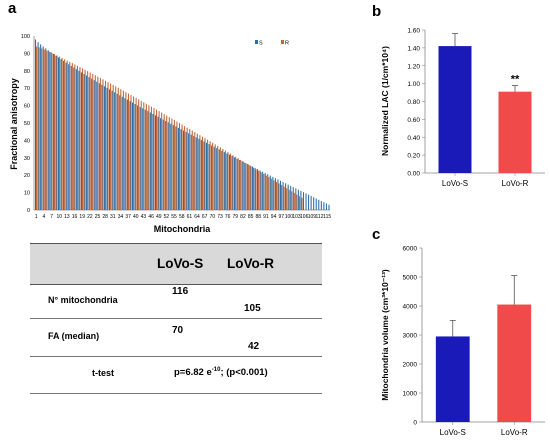 The height and width of the screenshot is (440, 550). Describe the element at coordinates (82, 217) in the screenshot. I see `x-tick-label: 19` at that location.